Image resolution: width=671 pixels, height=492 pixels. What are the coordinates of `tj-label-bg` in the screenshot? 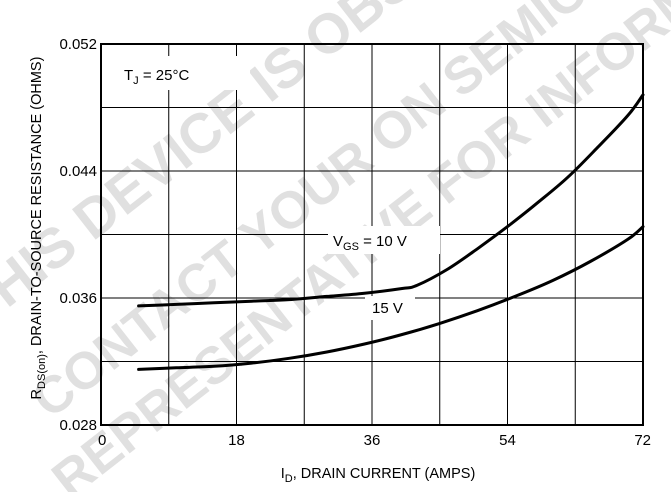 It's located at (184, 73).